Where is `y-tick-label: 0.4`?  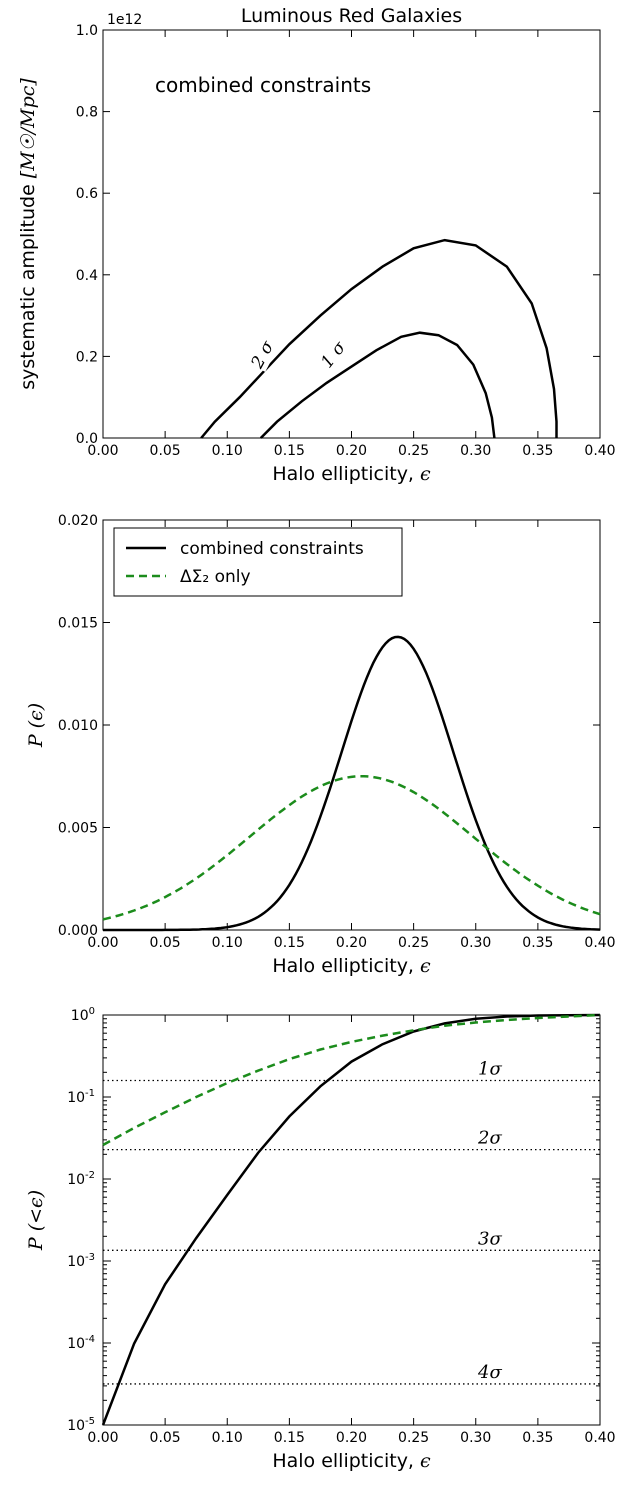
y-tick-label: 0.4 is located at coordinates (87, 276).